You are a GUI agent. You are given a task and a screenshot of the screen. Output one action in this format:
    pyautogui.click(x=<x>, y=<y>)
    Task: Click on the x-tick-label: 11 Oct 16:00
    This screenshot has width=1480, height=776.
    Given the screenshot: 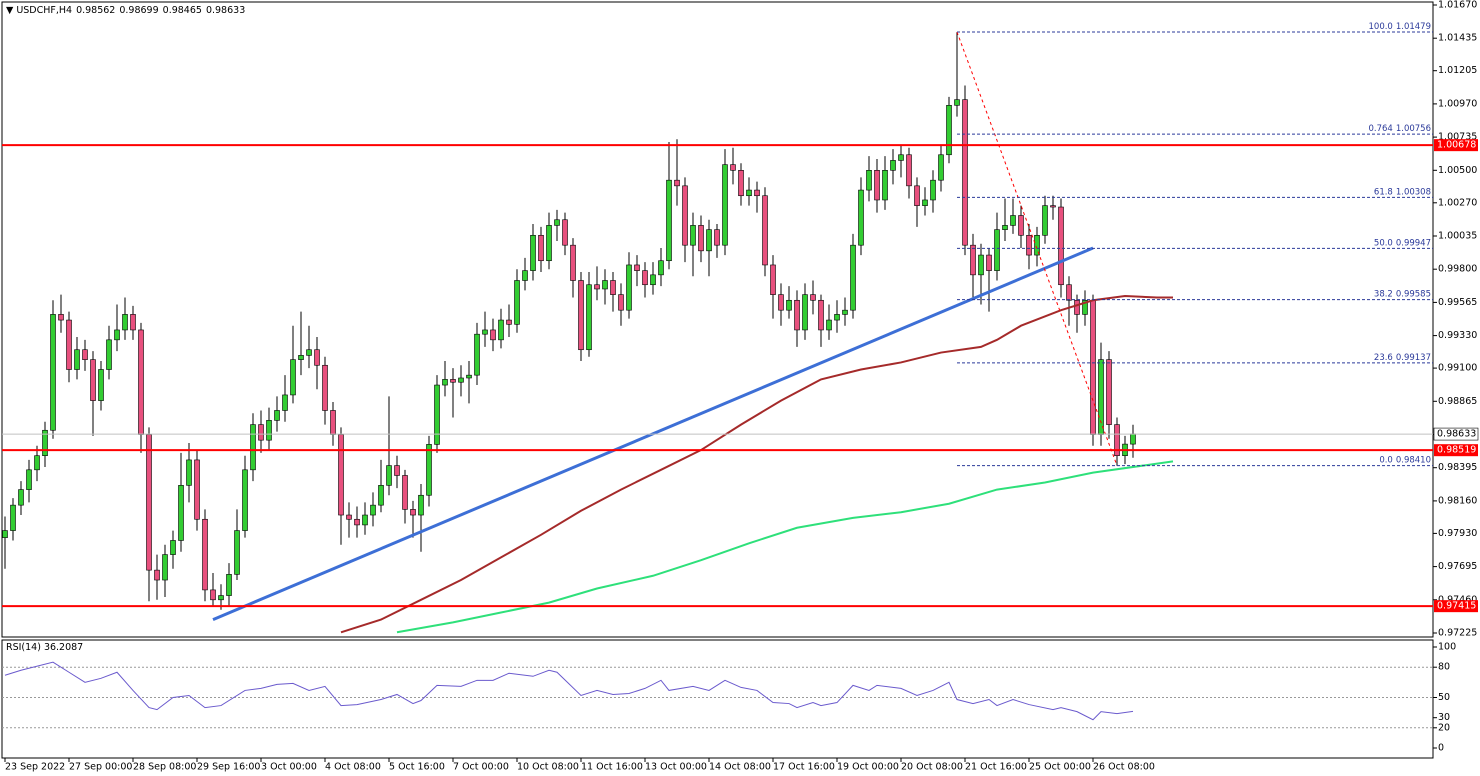 What is the action you would take?
    pyautogui.click(x=612, y=767)
    